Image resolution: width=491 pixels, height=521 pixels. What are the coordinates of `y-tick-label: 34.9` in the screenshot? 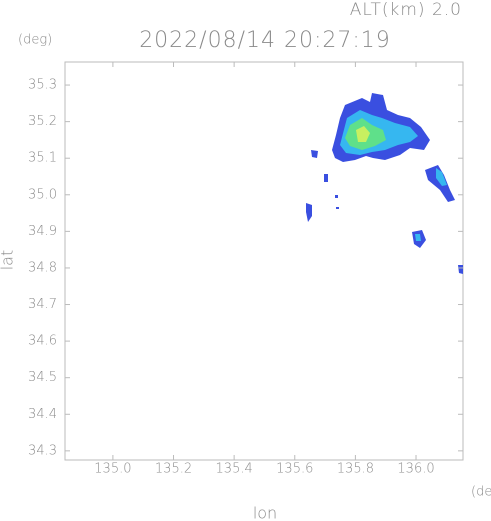 It's located at (42, 231).